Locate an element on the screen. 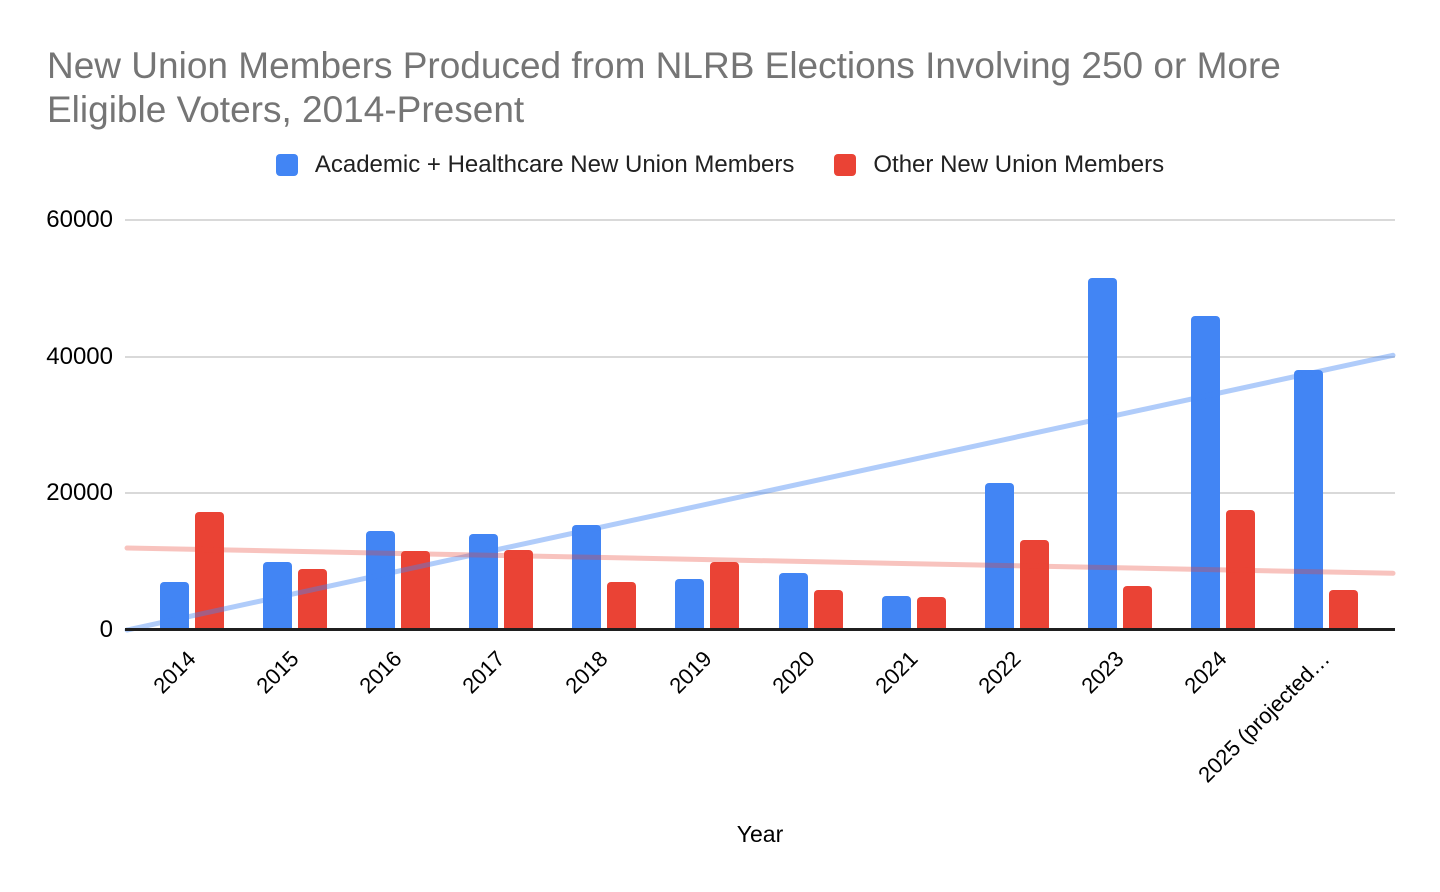 The height and width of the screenshot is (892, 1440). bar-academic-2025-projected is located at coordinates (1309, 500).